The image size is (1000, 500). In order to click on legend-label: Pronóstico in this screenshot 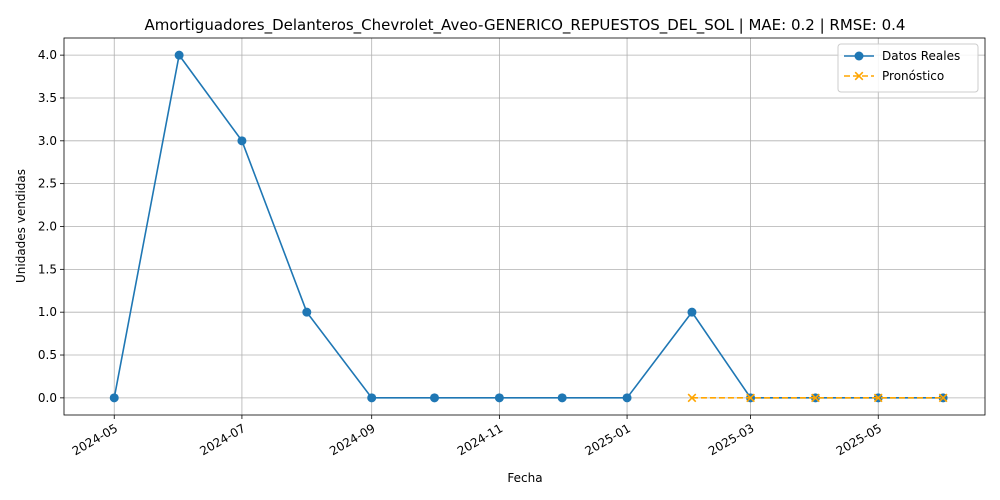, I will do `click(913, 76)`.